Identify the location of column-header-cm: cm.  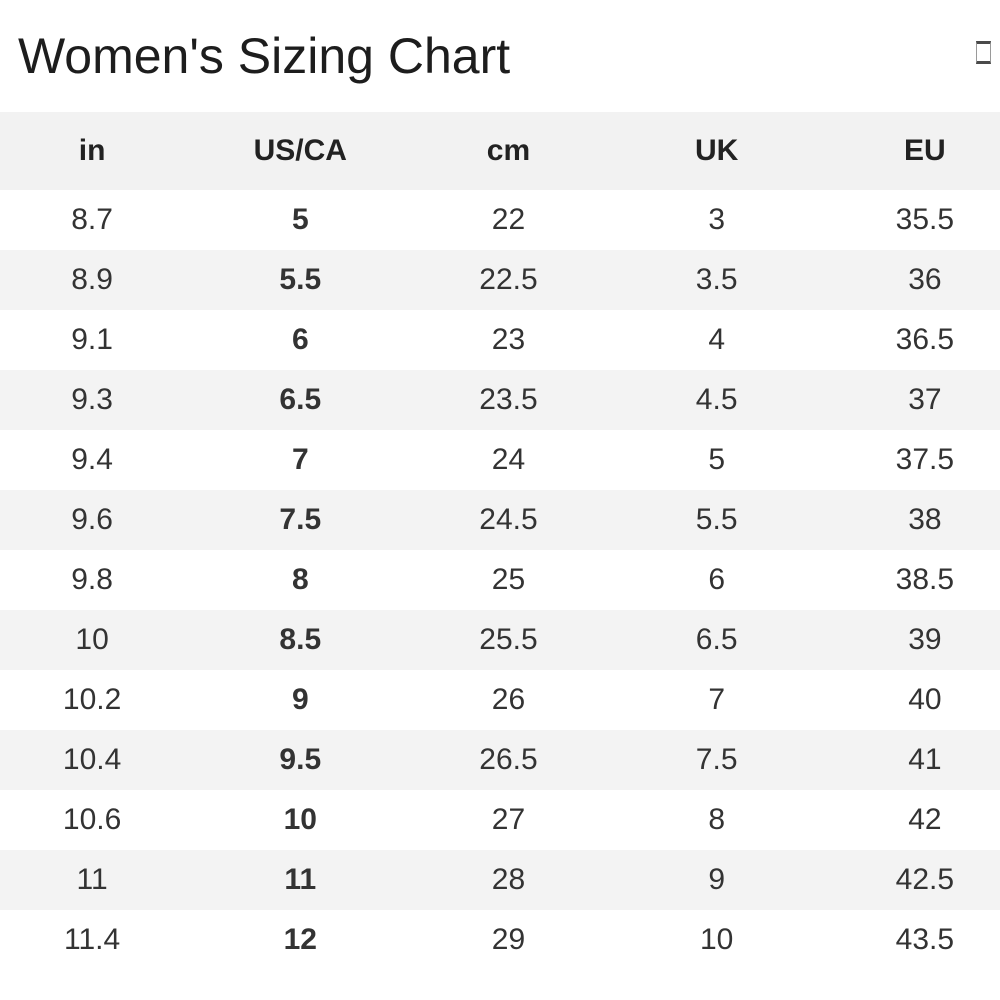
(508, 151).